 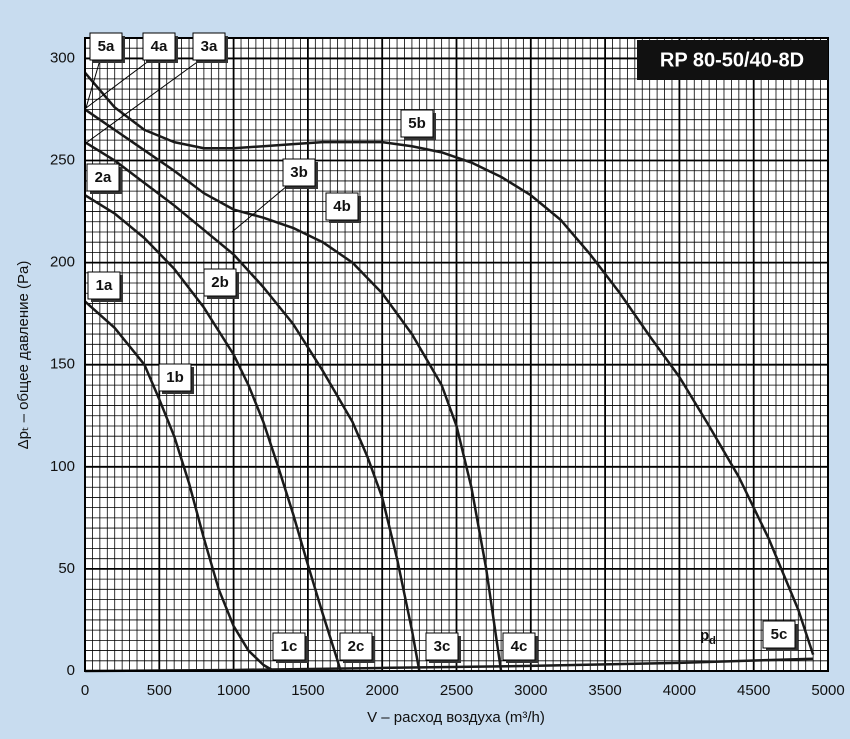 I want to click on x-tick-label: 4000, so click(x=679, y=690).